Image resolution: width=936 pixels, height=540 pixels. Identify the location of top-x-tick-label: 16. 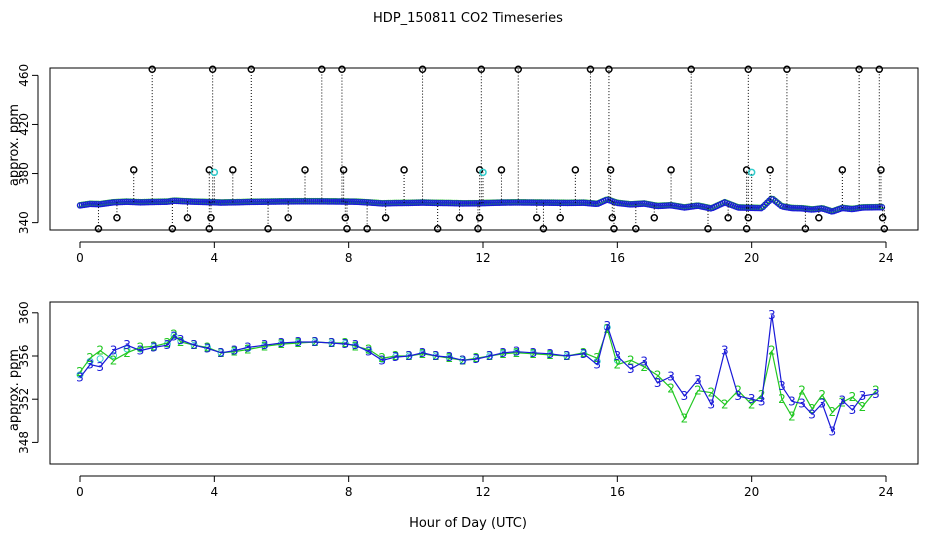
(617, 258).